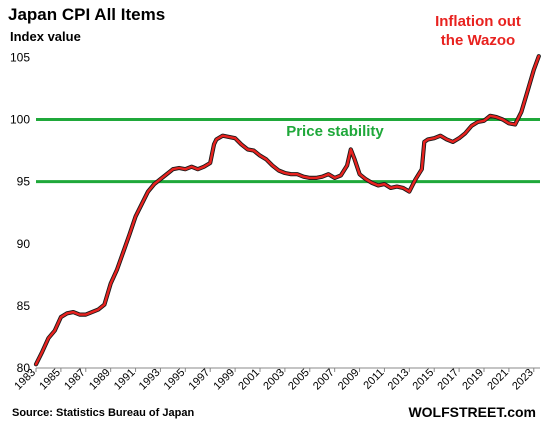 The width and height of the screenshot is (545, 427). I want to click on x-tick-label: 1995, so click(175, 380).